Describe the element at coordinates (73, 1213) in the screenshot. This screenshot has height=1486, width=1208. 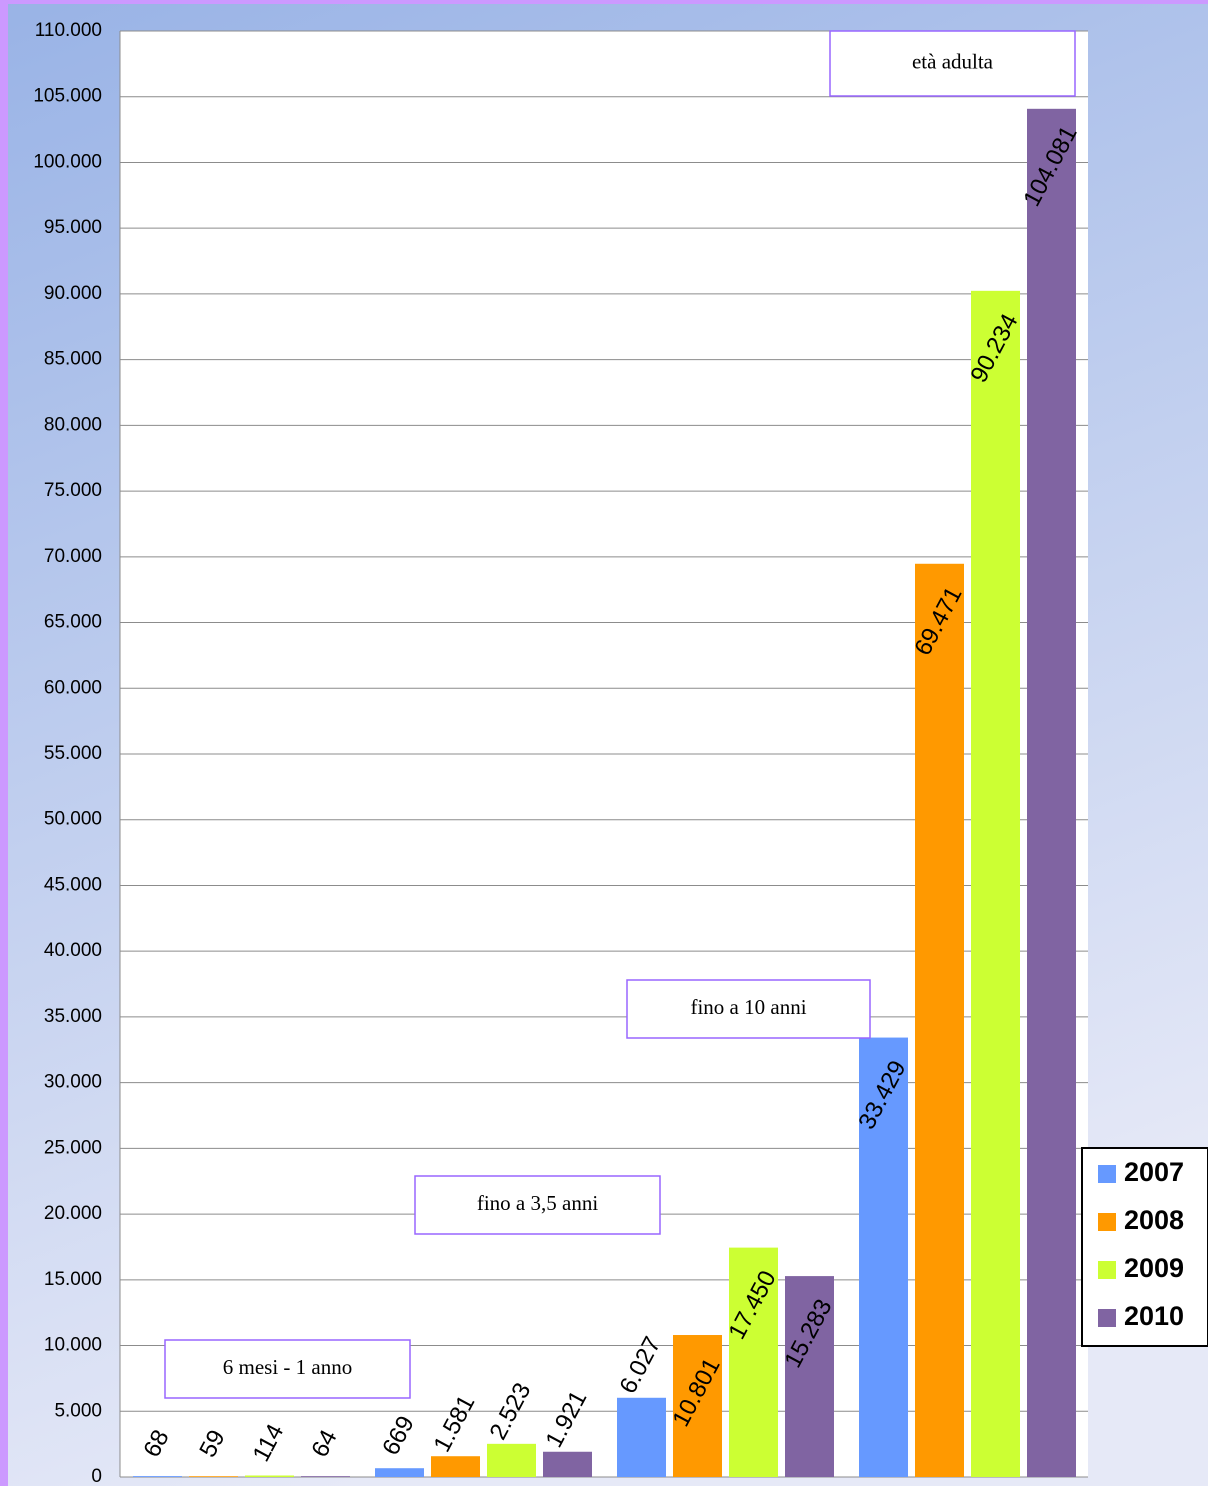
I see `y-tick-label: 20.000` at that location.